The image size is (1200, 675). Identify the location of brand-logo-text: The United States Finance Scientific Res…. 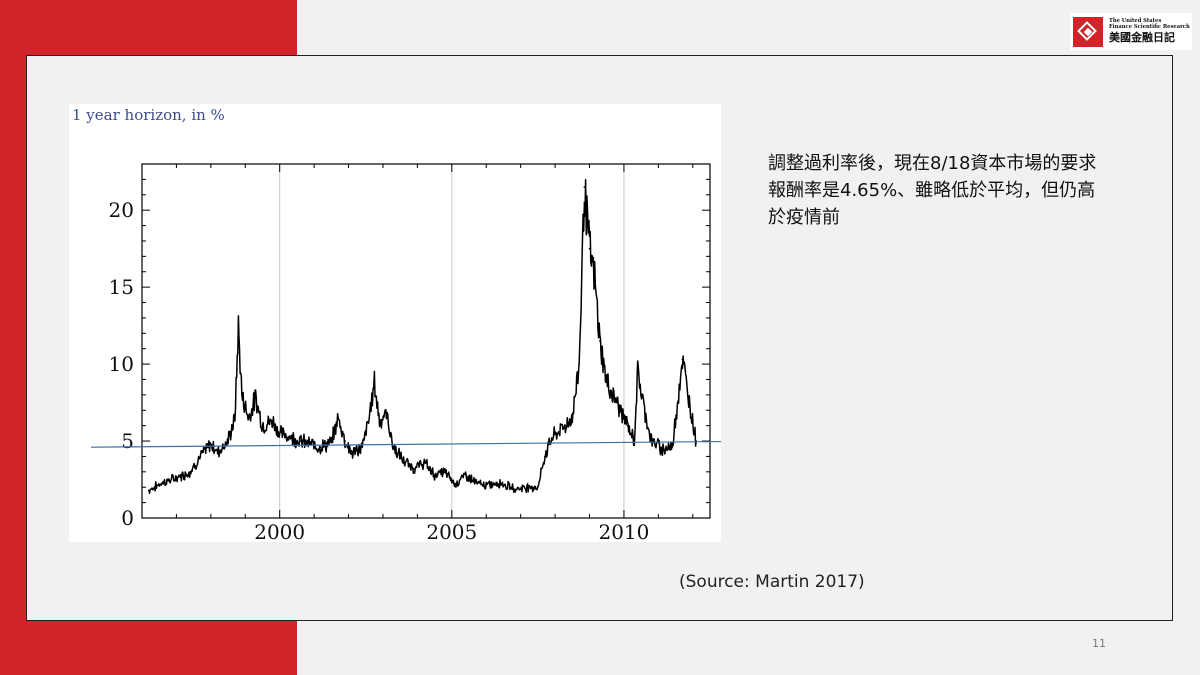
(1149, 31).